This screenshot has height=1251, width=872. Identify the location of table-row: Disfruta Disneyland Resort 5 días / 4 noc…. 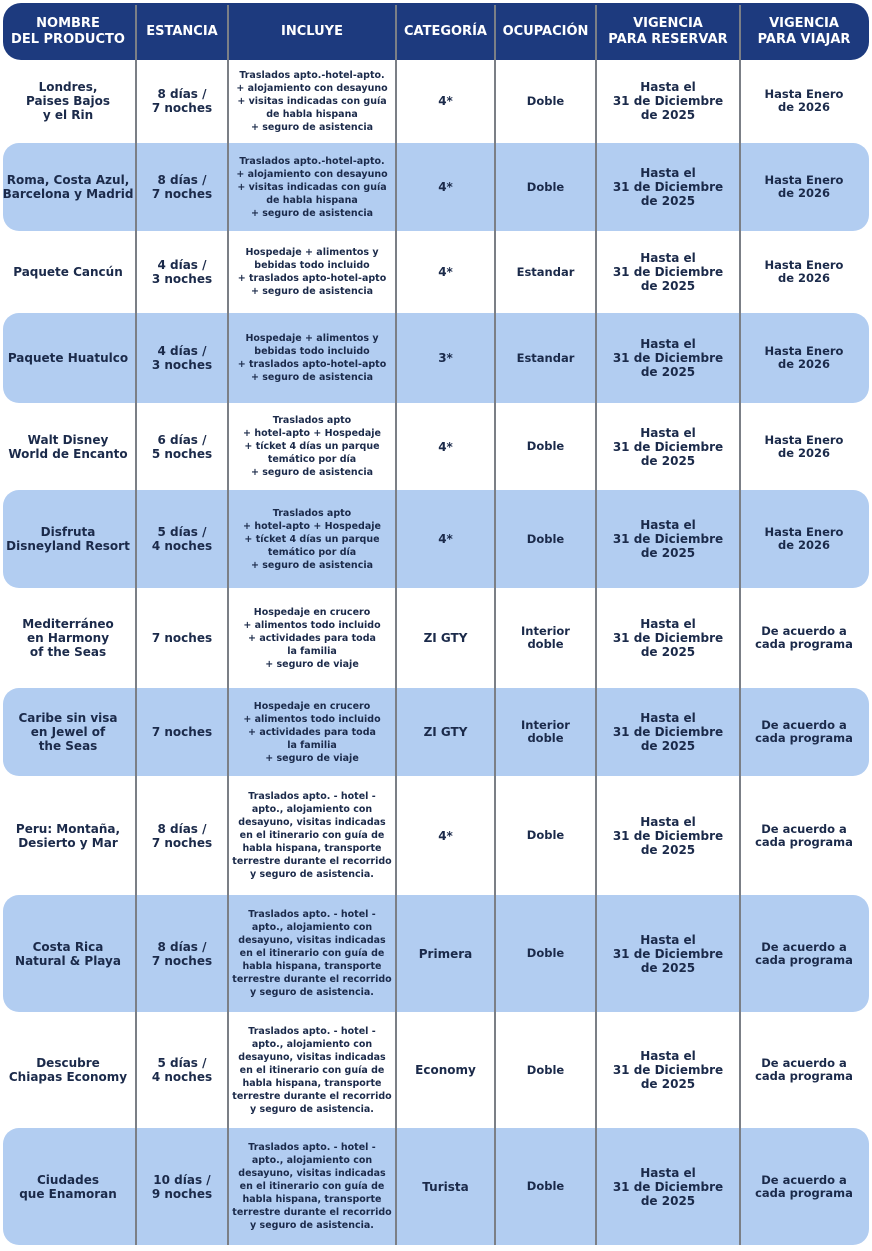
(436, 539).